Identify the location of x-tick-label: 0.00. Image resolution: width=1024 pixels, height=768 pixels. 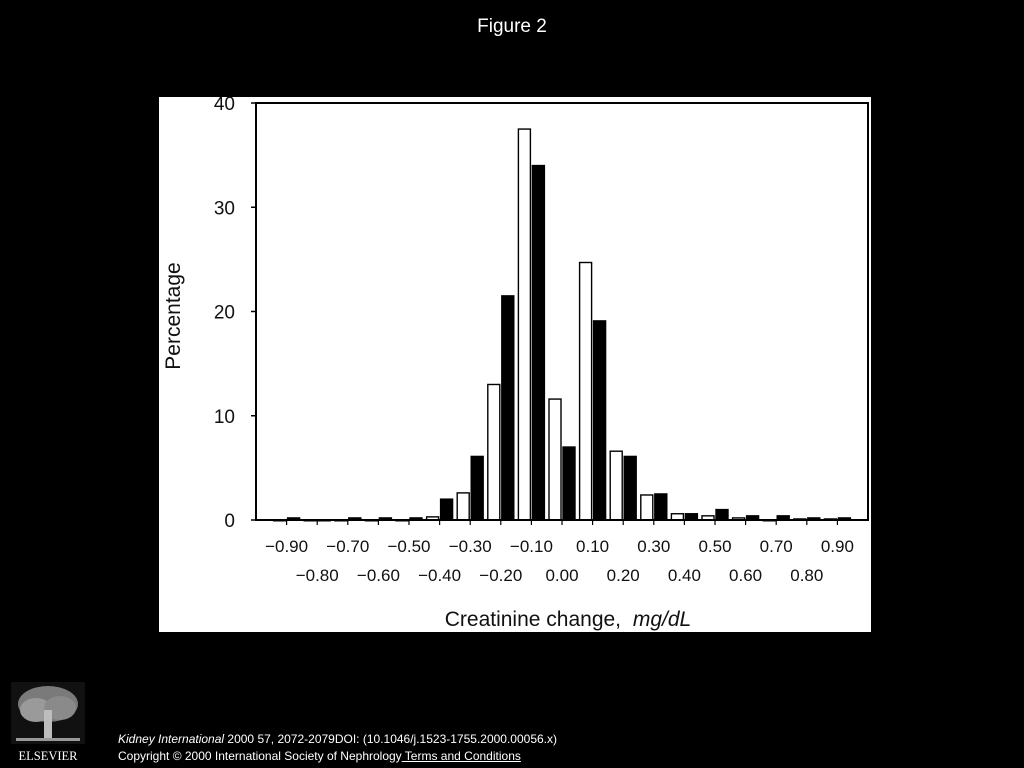
(561, 575).